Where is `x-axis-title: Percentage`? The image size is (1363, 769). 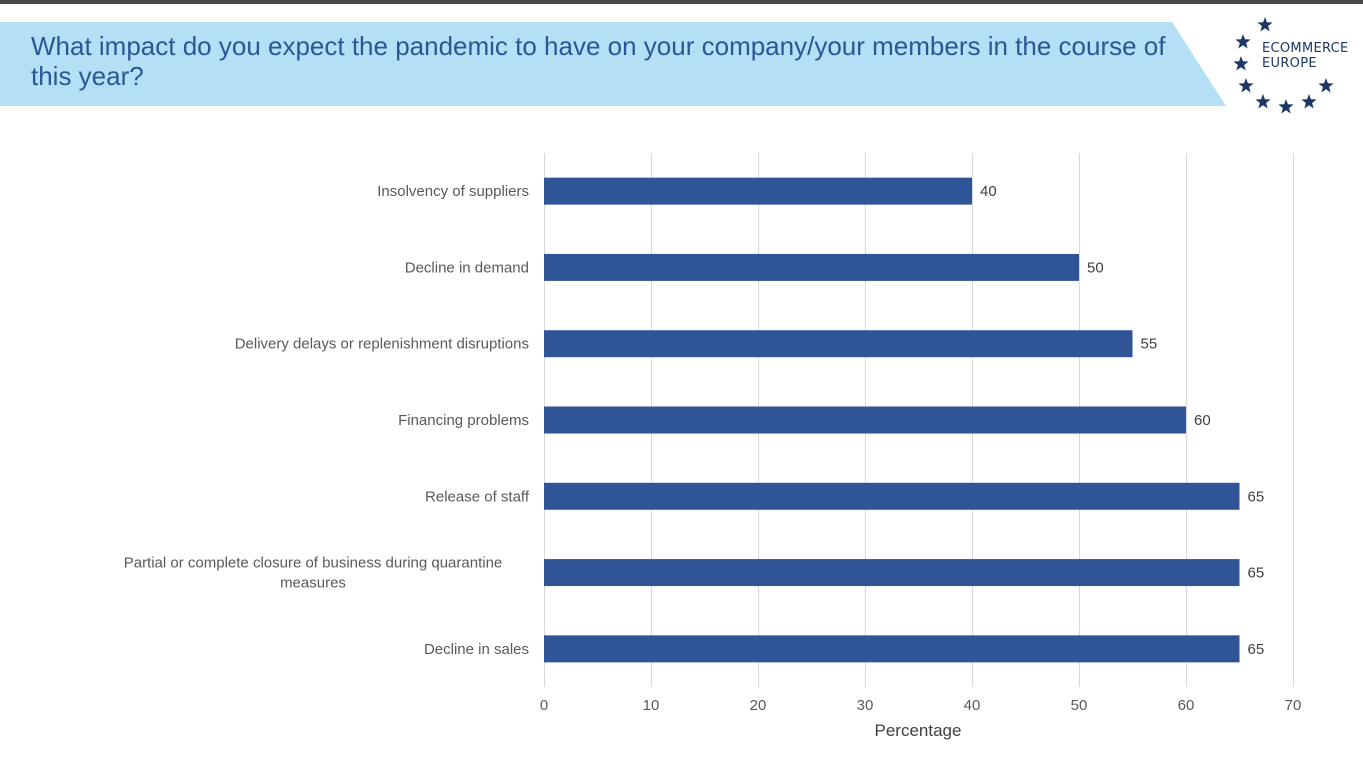
x-axis-title: Percentage is located at coordinates (918, 730).